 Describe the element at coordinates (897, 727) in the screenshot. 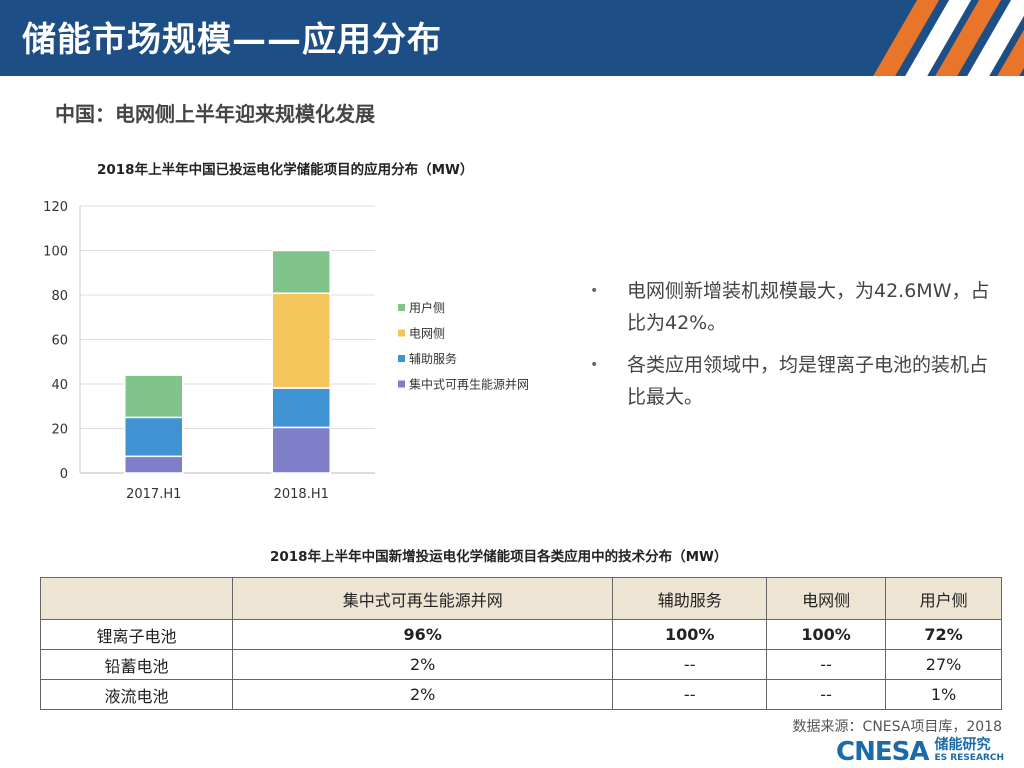

I see `data-source: 数据来源：CNESA项目库，2018` at that location.